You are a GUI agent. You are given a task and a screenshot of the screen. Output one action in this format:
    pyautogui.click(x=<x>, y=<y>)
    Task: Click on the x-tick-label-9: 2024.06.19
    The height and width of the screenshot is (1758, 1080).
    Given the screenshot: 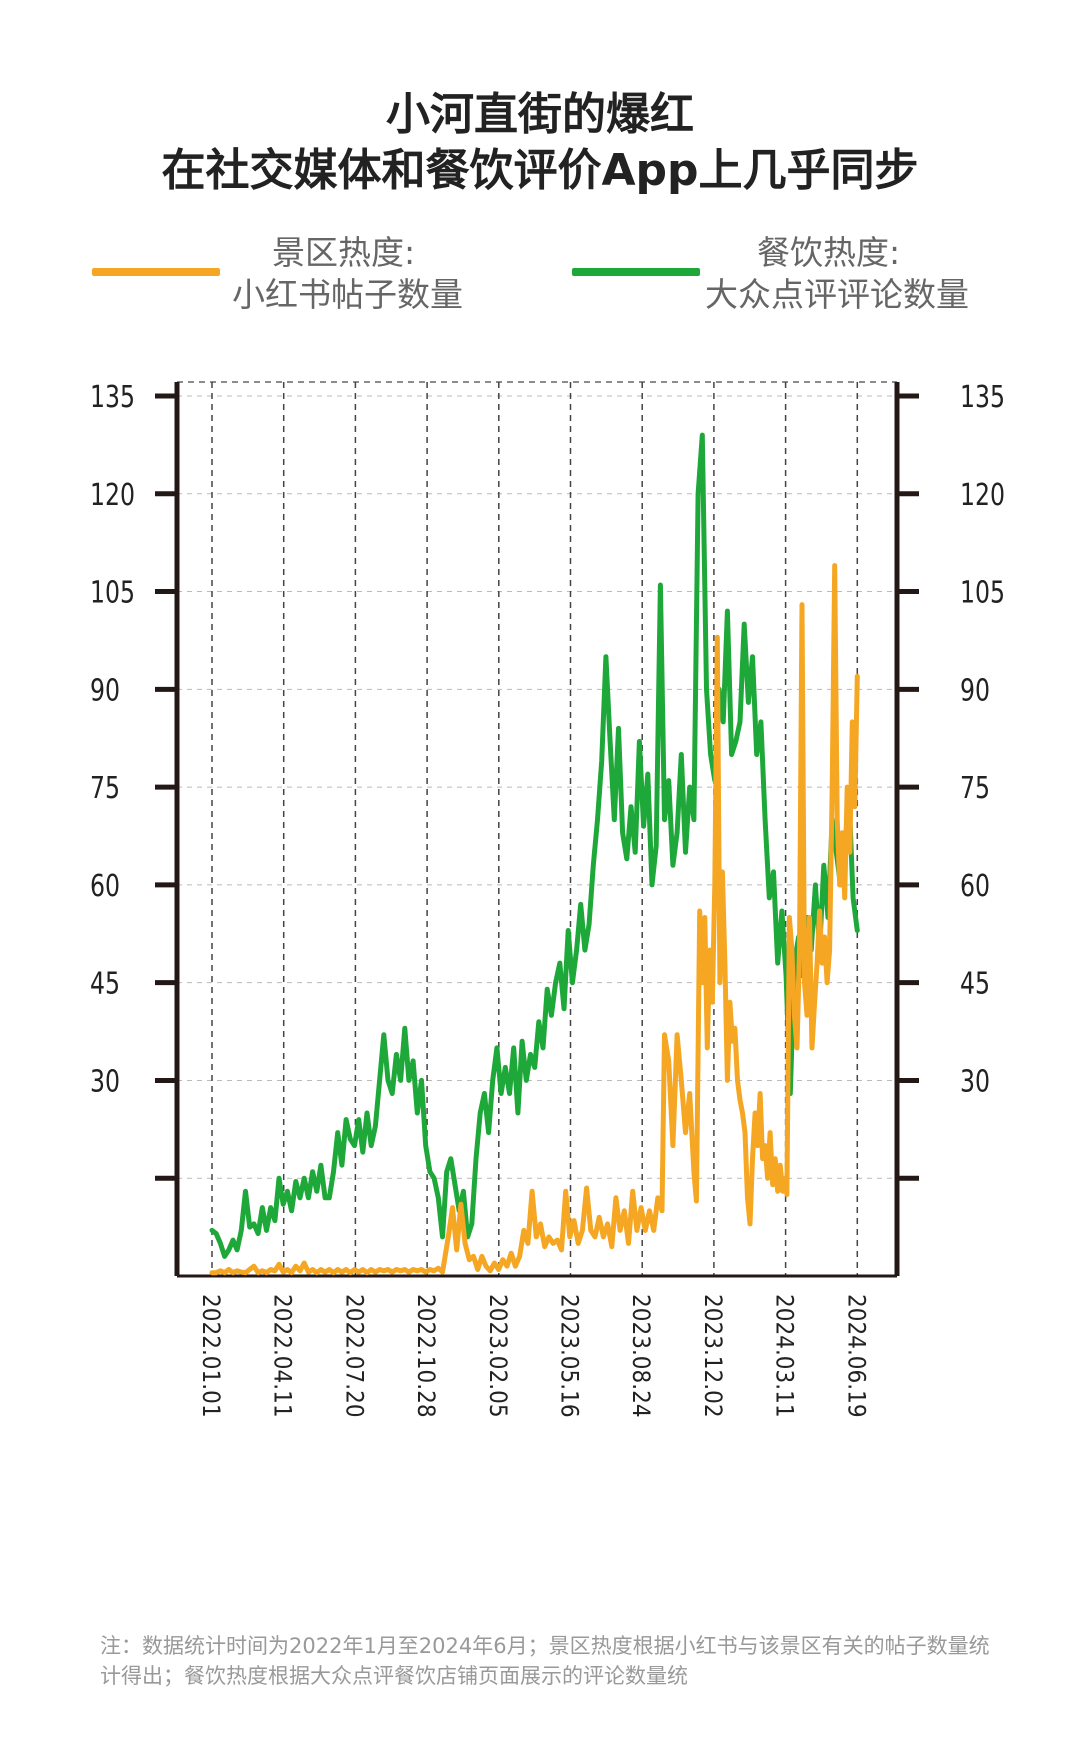 What is the action you would take?
    pyautogui.click(x=856, y=1356)
    